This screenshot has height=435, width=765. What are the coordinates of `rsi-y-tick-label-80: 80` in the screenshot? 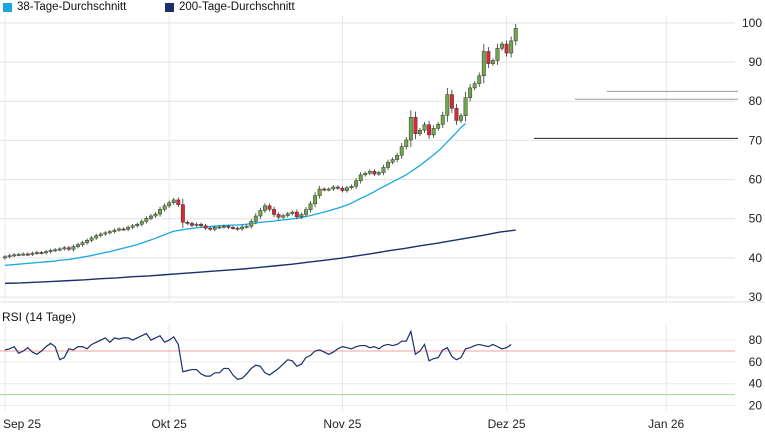 It's located at (756, 340).